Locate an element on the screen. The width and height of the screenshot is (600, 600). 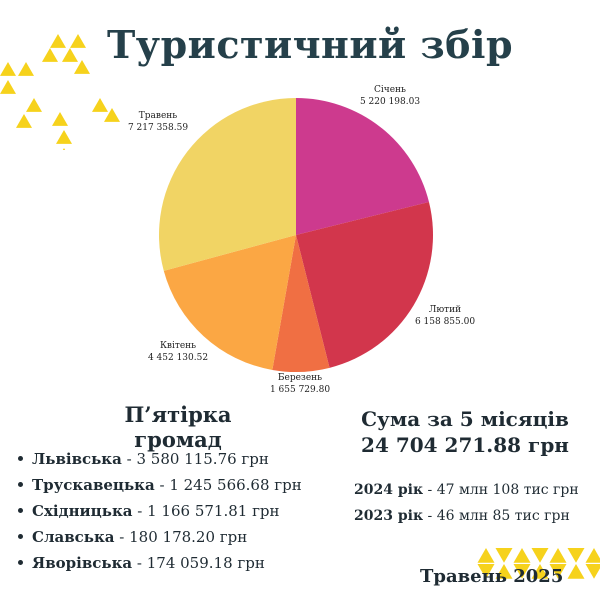
year-label: 2024 рік is located at coordinates (389, 490).